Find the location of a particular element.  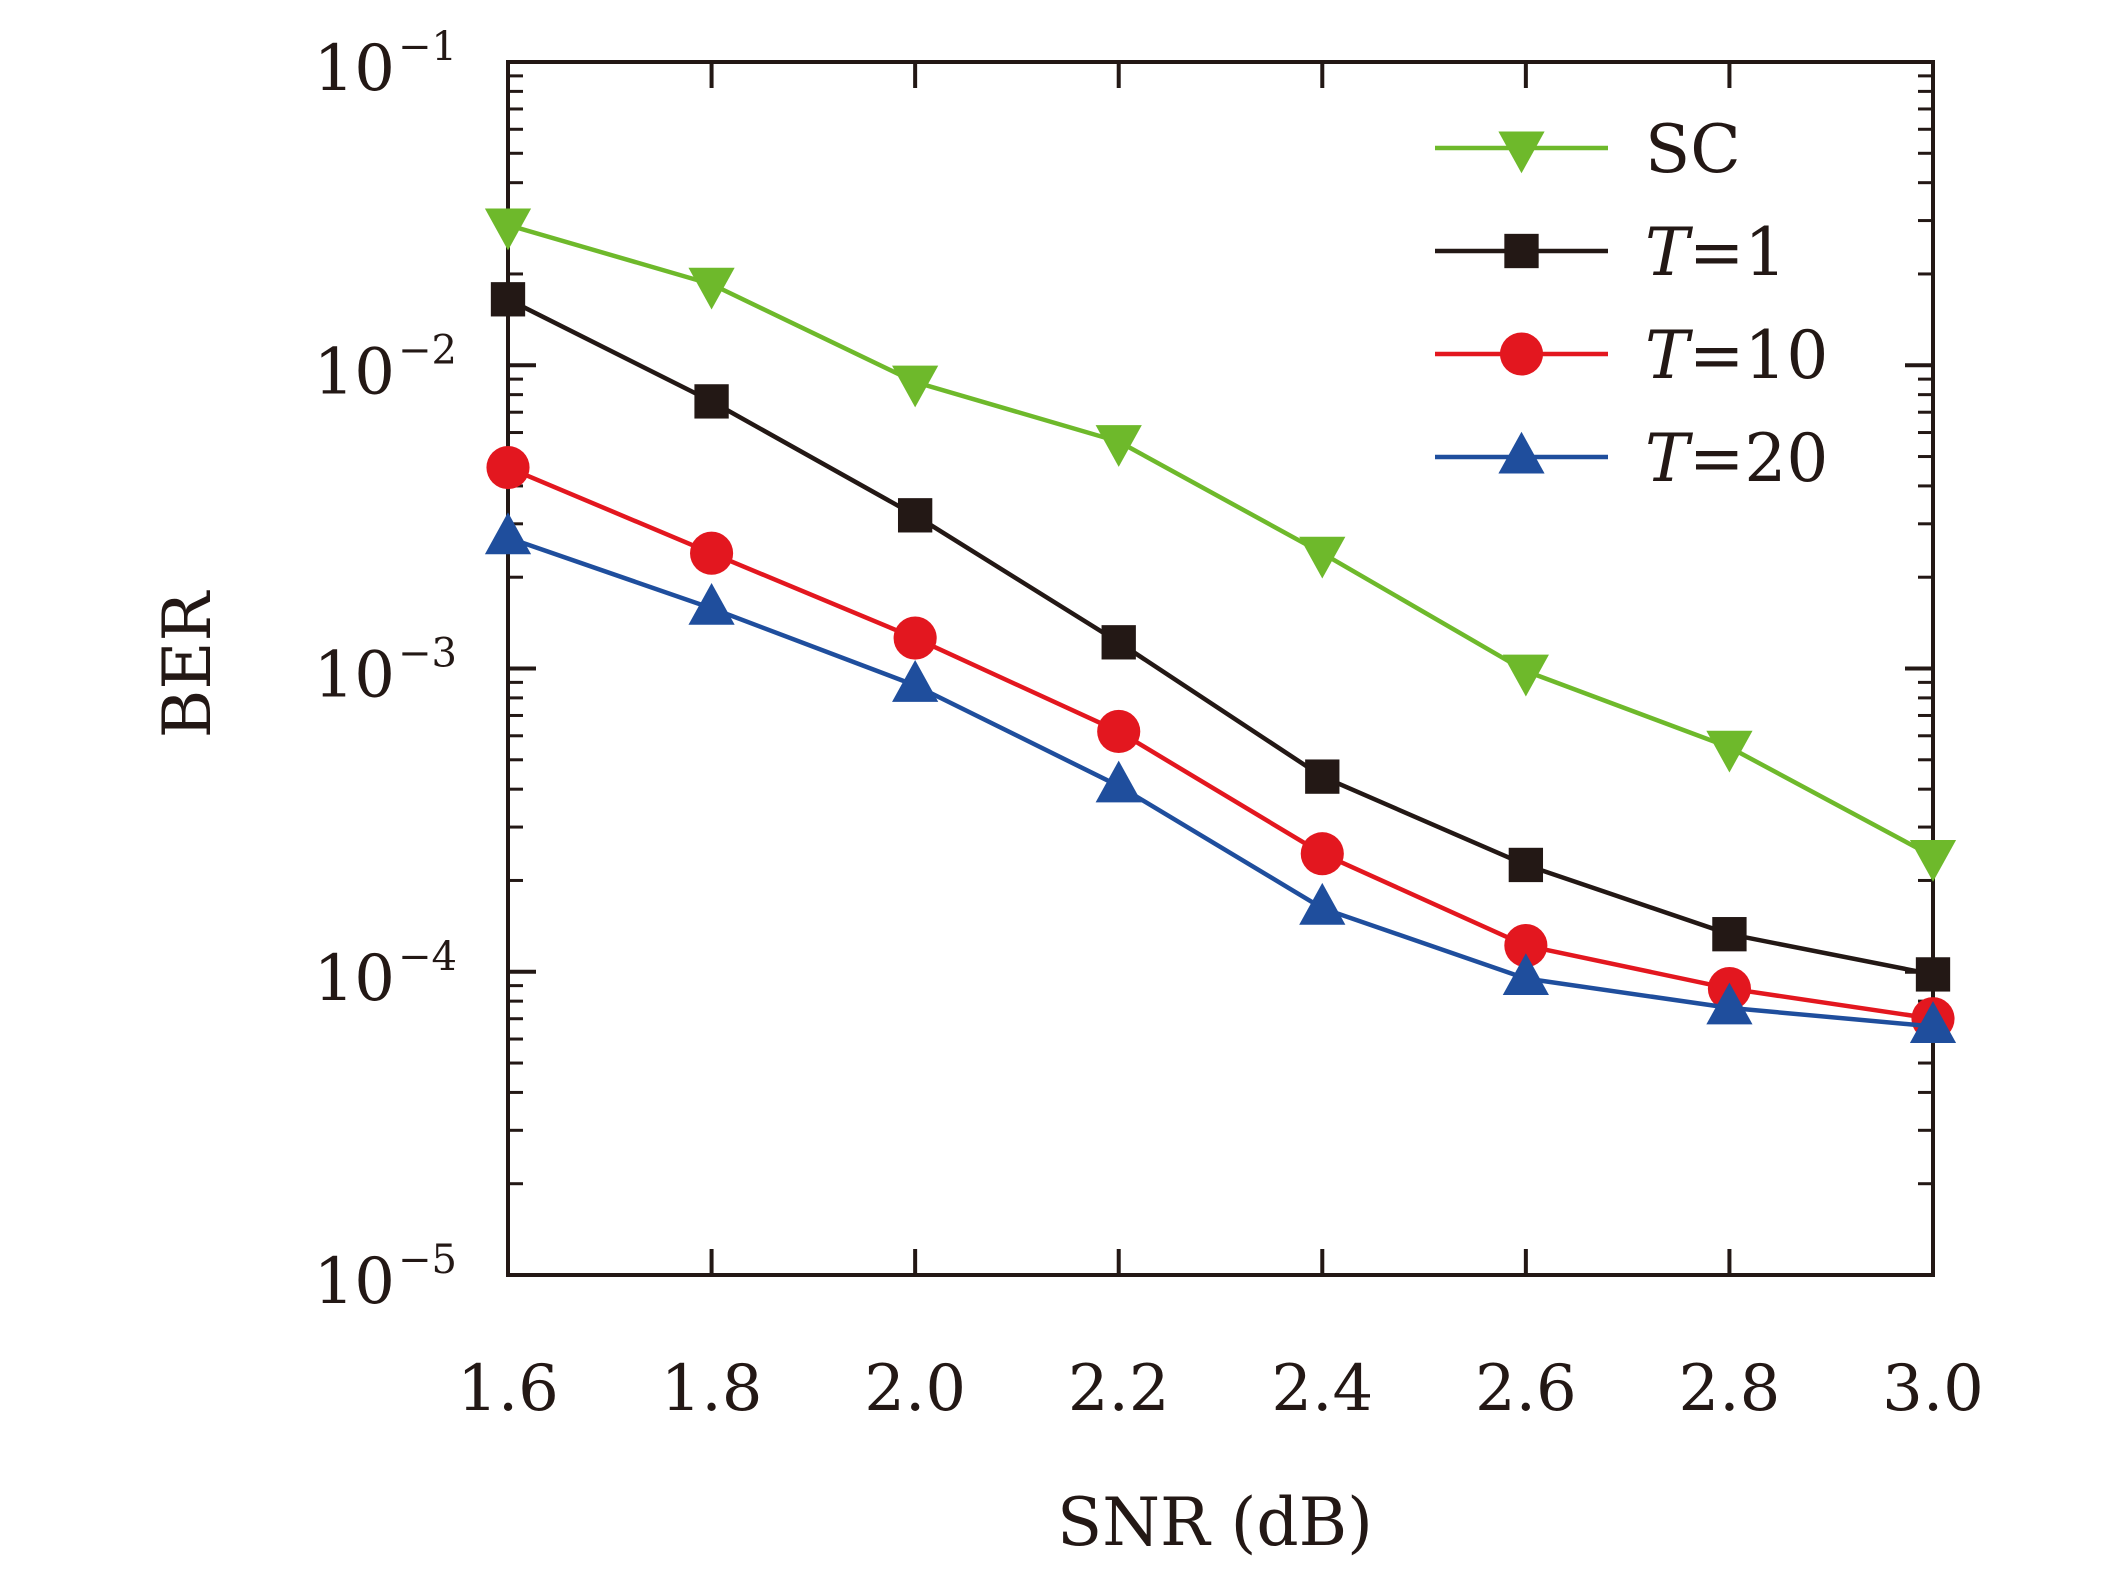

x-tick-label: 2.6 is located at coordinates (1526, 1389).